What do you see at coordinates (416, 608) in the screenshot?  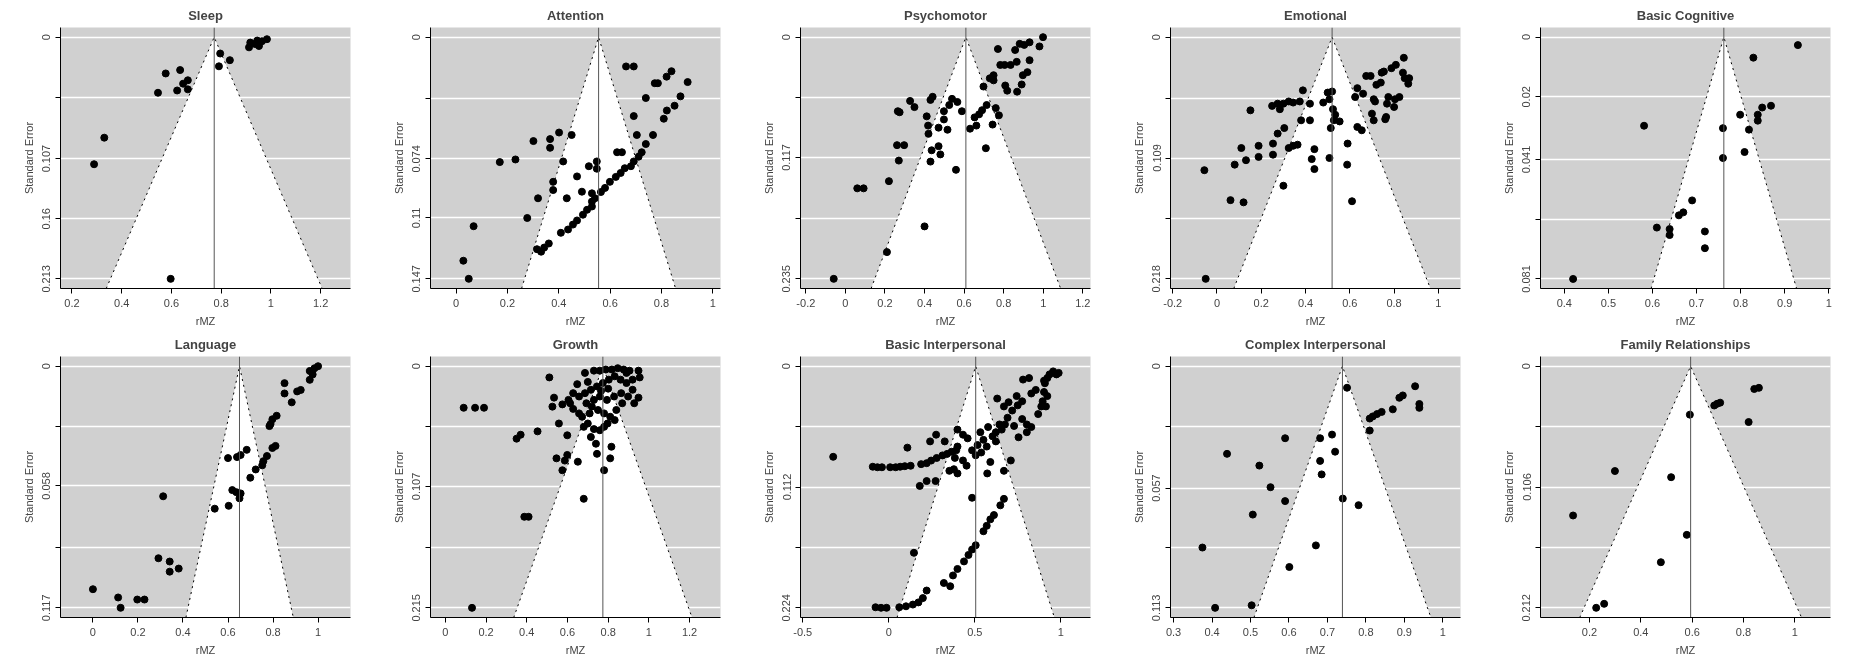 I see `y-tick-label: 0.215` at bounding box center [416, 608].